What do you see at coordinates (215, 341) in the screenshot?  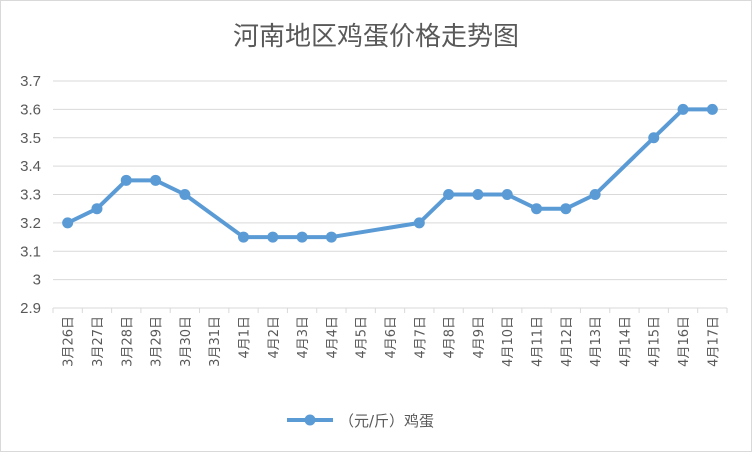 I see `x-tick-label: 3月31日` at bounding box center [215, 341].